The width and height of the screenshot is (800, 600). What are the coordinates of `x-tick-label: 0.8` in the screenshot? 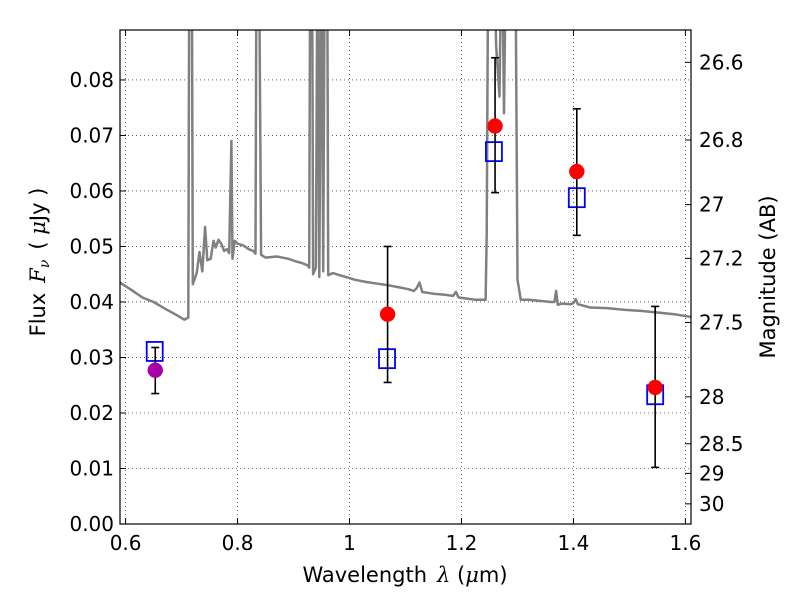 It's located at (238, 543).